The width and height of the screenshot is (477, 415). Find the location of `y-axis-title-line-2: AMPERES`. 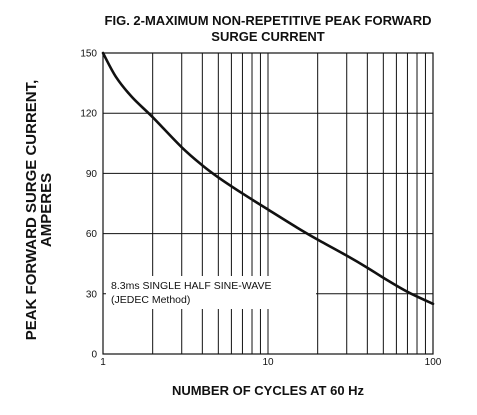

y-axis-title-line-2: AMPERES is located at coordinates (46, 210).